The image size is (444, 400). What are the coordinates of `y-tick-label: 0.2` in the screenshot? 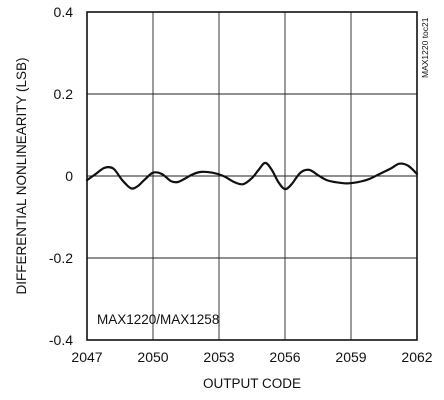 It's located at (64, 94).